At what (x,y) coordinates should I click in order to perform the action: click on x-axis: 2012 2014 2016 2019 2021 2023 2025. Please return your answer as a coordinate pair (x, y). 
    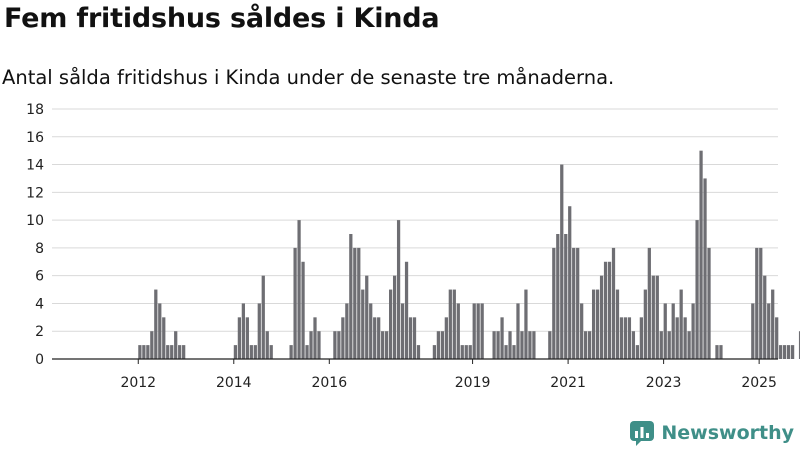
    Looking at the image, I should click on (415, 374).